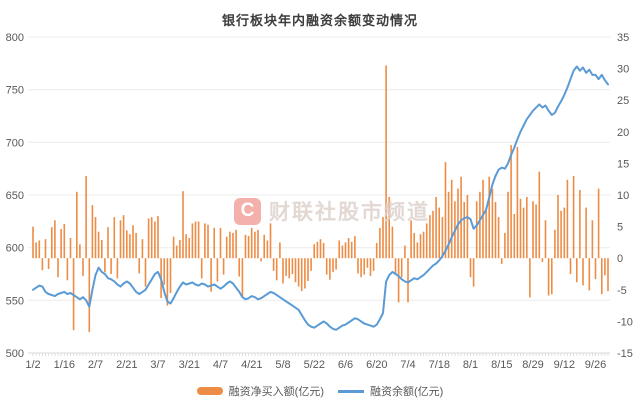 The width and height of the screenshot is (640, 405). What do you see at coordinates (126, 365) in the screenshot?
I see `svg-text: 2/21` at bounding box center [126, 365].